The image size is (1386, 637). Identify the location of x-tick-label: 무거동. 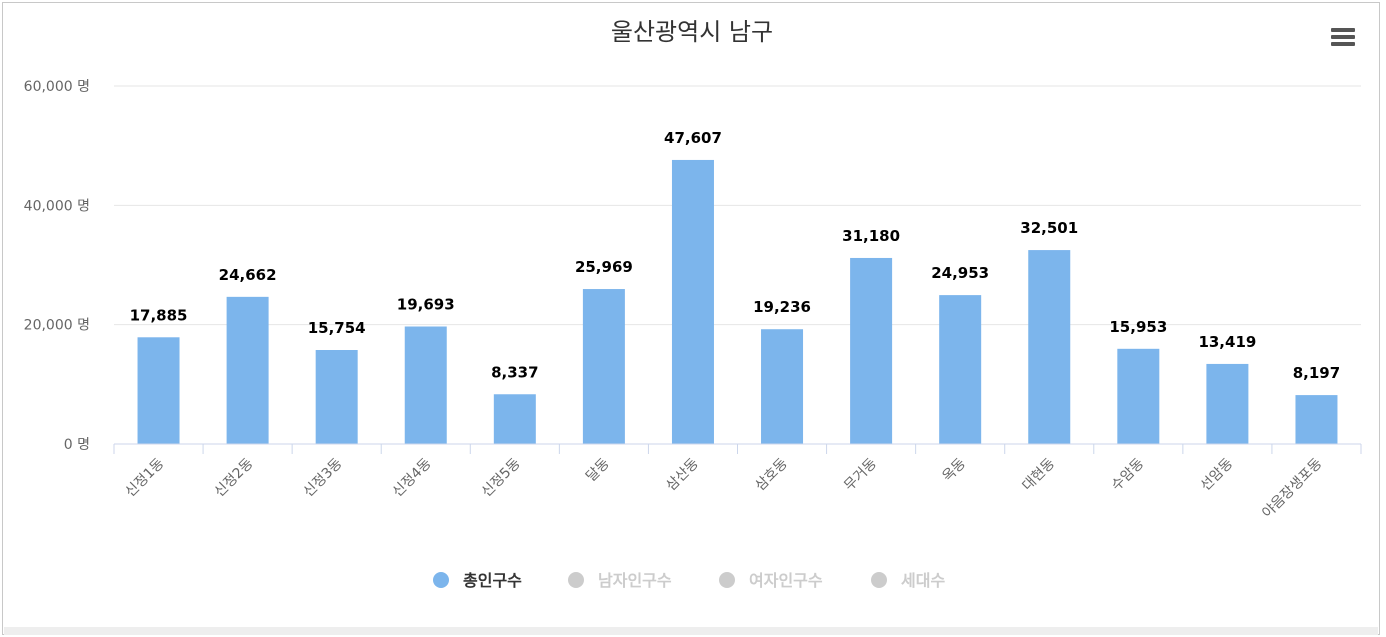
(860, 474).